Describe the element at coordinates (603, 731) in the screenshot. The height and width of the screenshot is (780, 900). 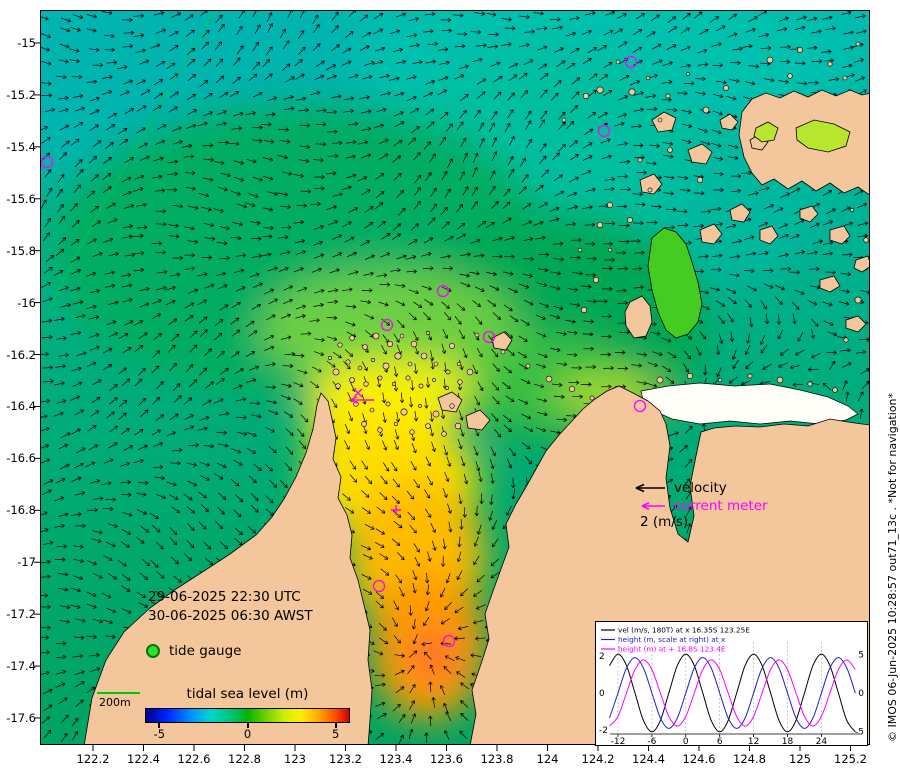
I see `inset-y-left-tick-label: -2` at that location.